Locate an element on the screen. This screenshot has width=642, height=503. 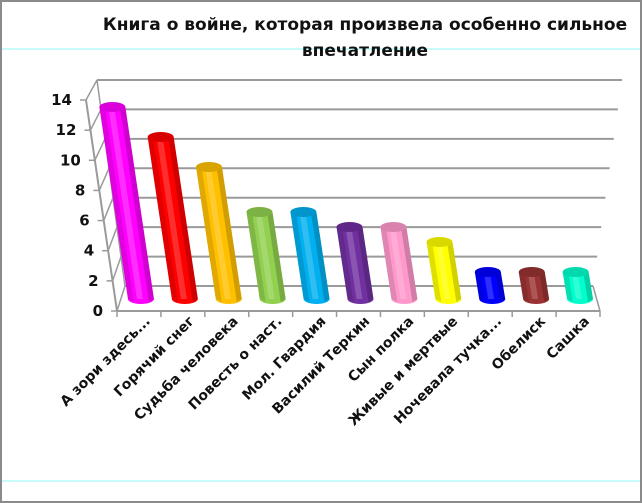
divider-top is located at coordinates (321, 49).